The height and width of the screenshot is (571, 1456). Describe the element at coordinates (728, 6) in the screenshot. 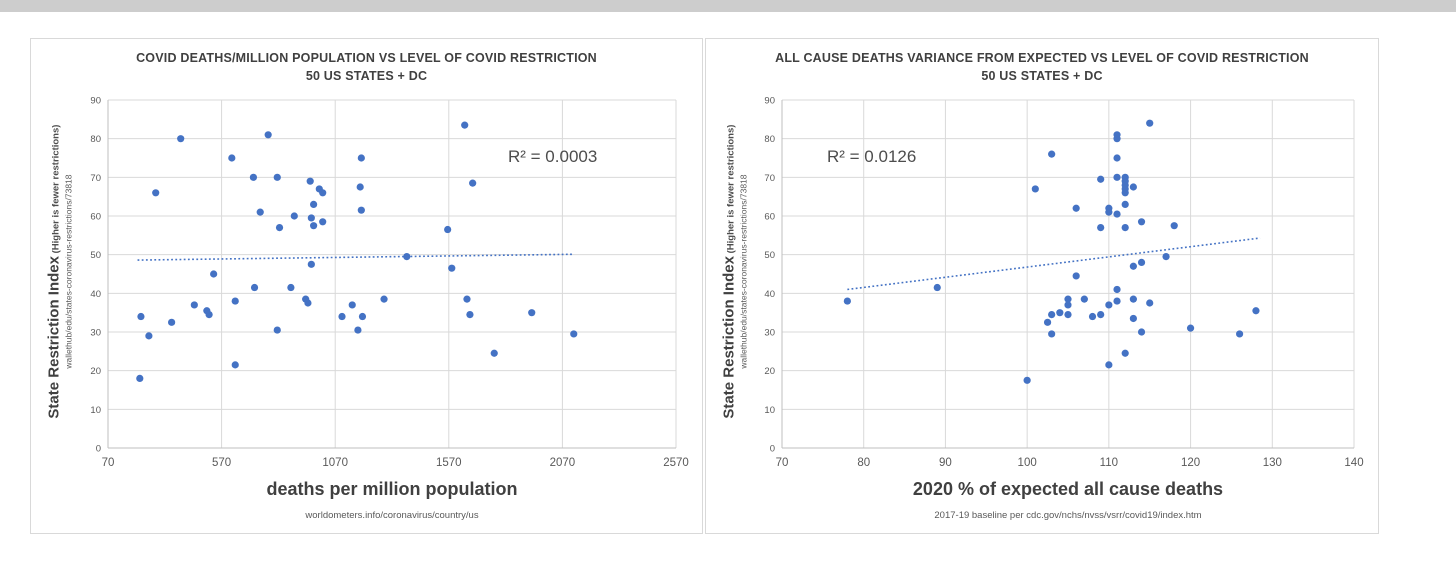

I see `top-strip` at that location.